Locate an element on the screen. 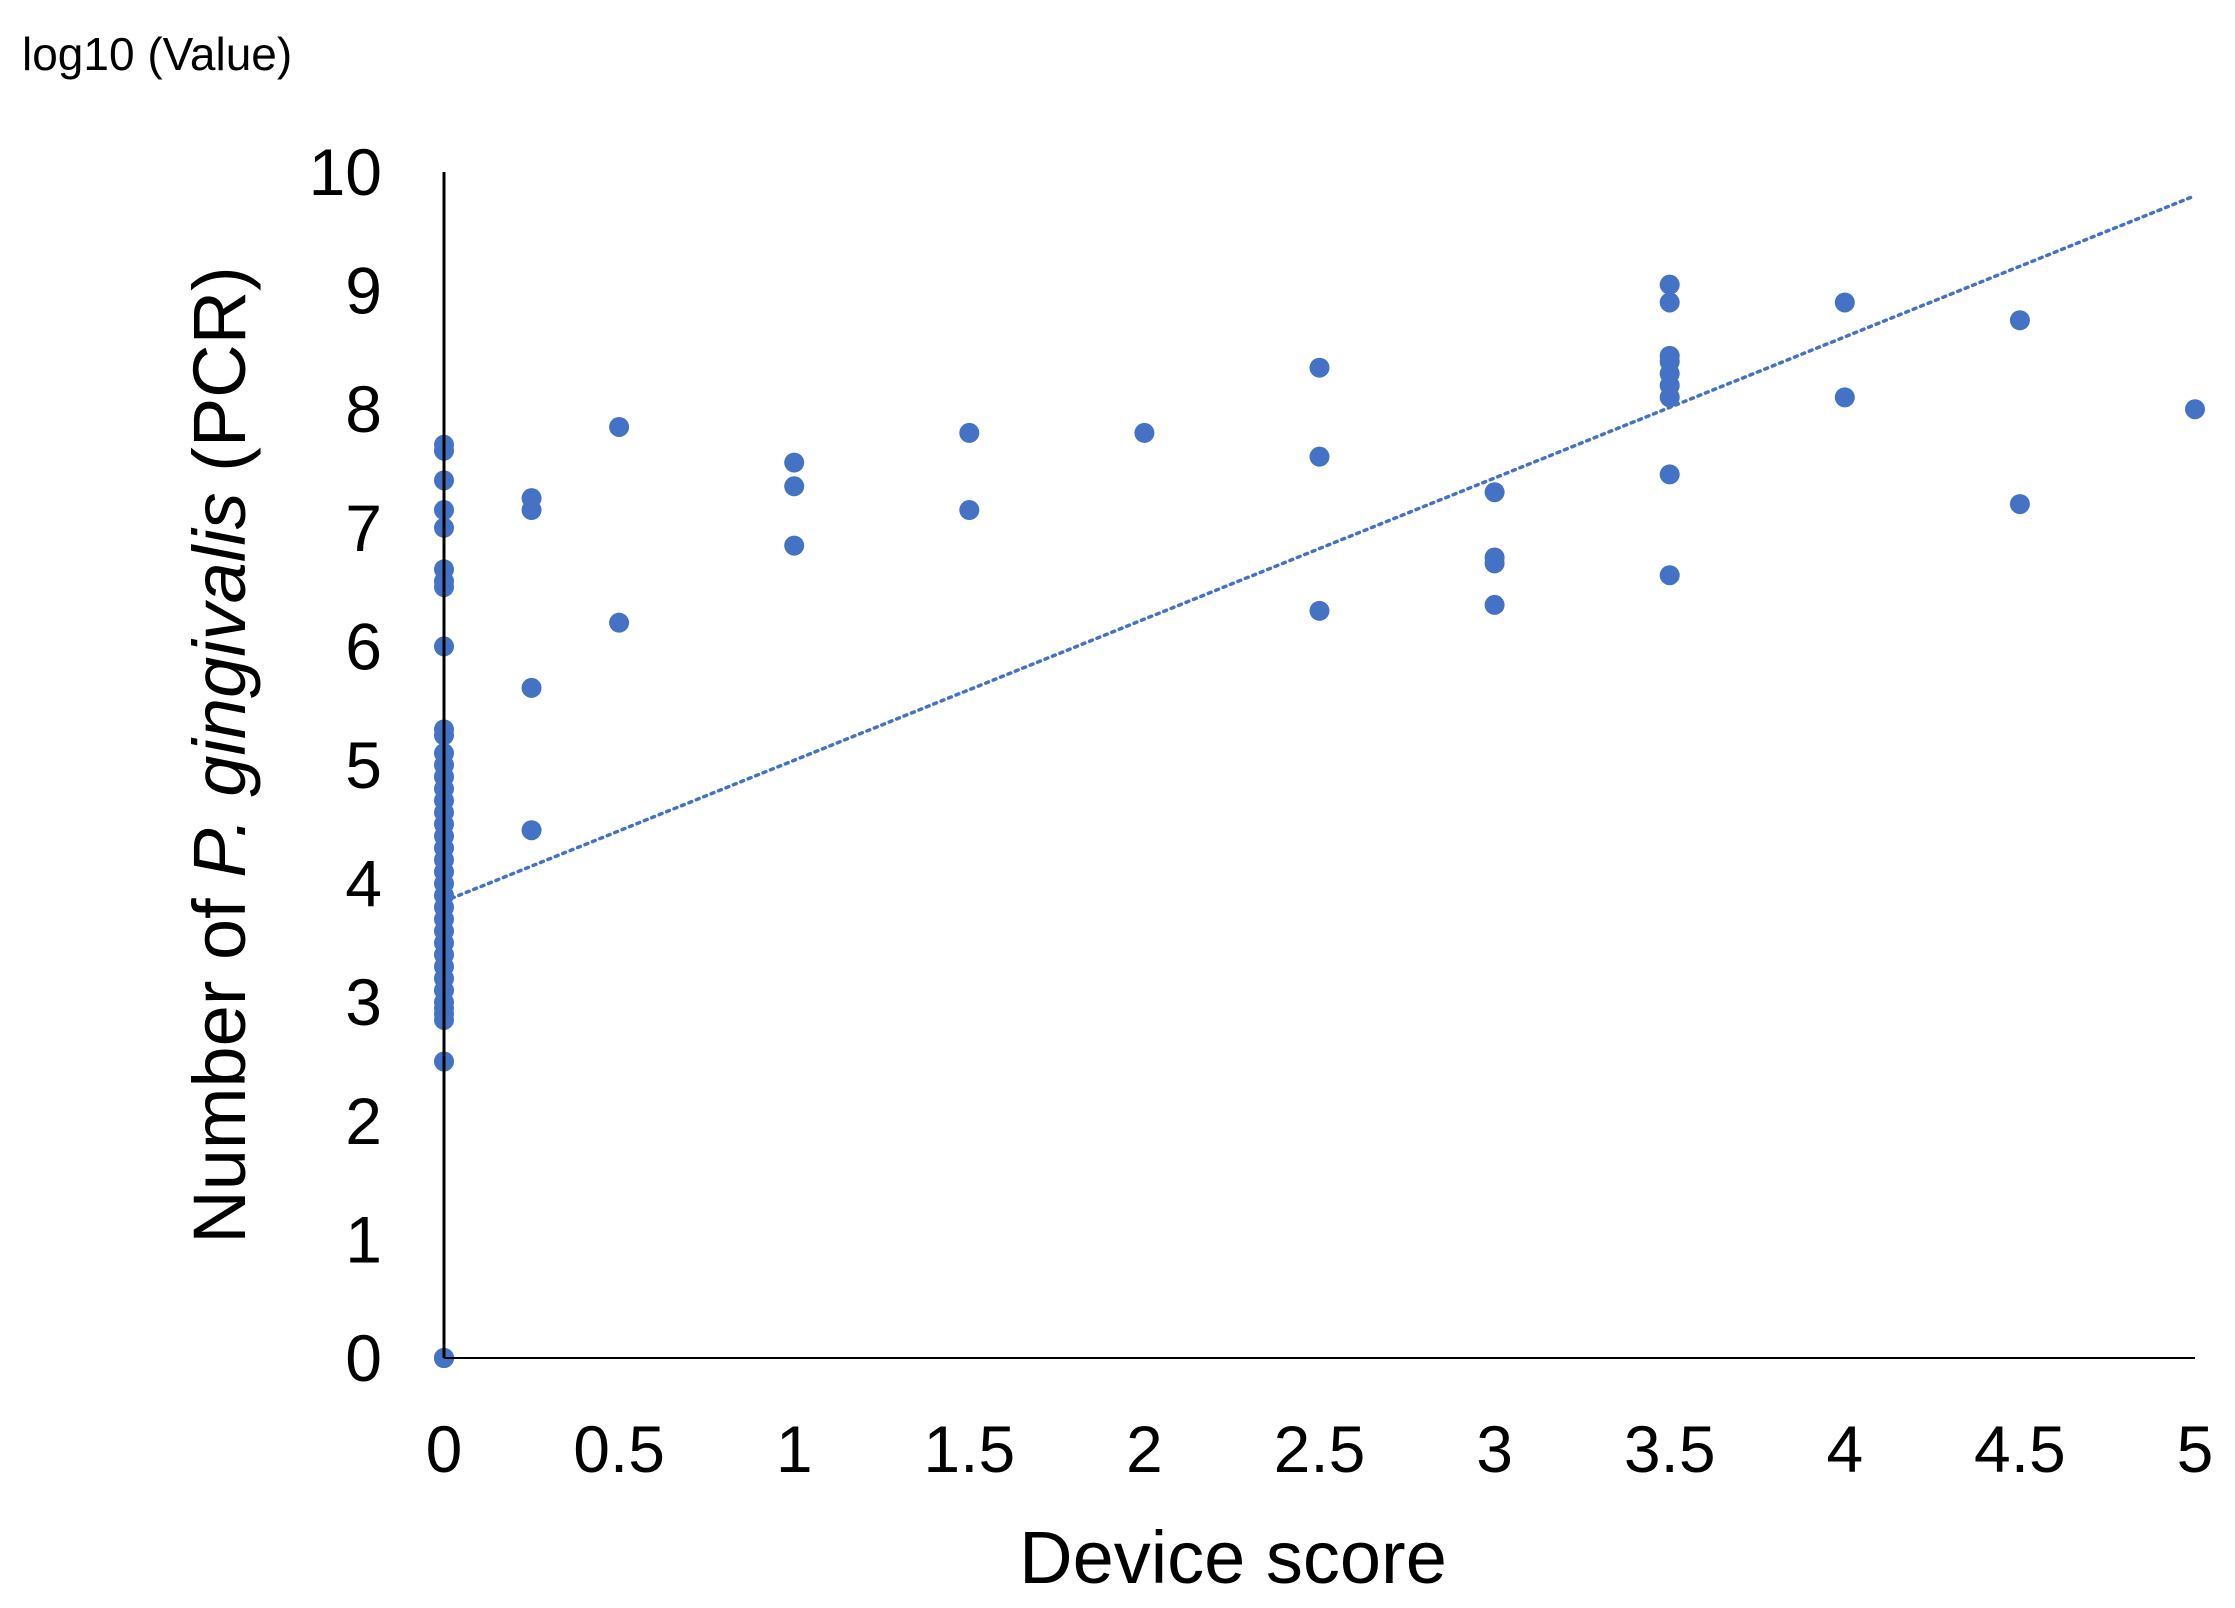  y-tick-label: 5 is located at coordinates (363, 765).